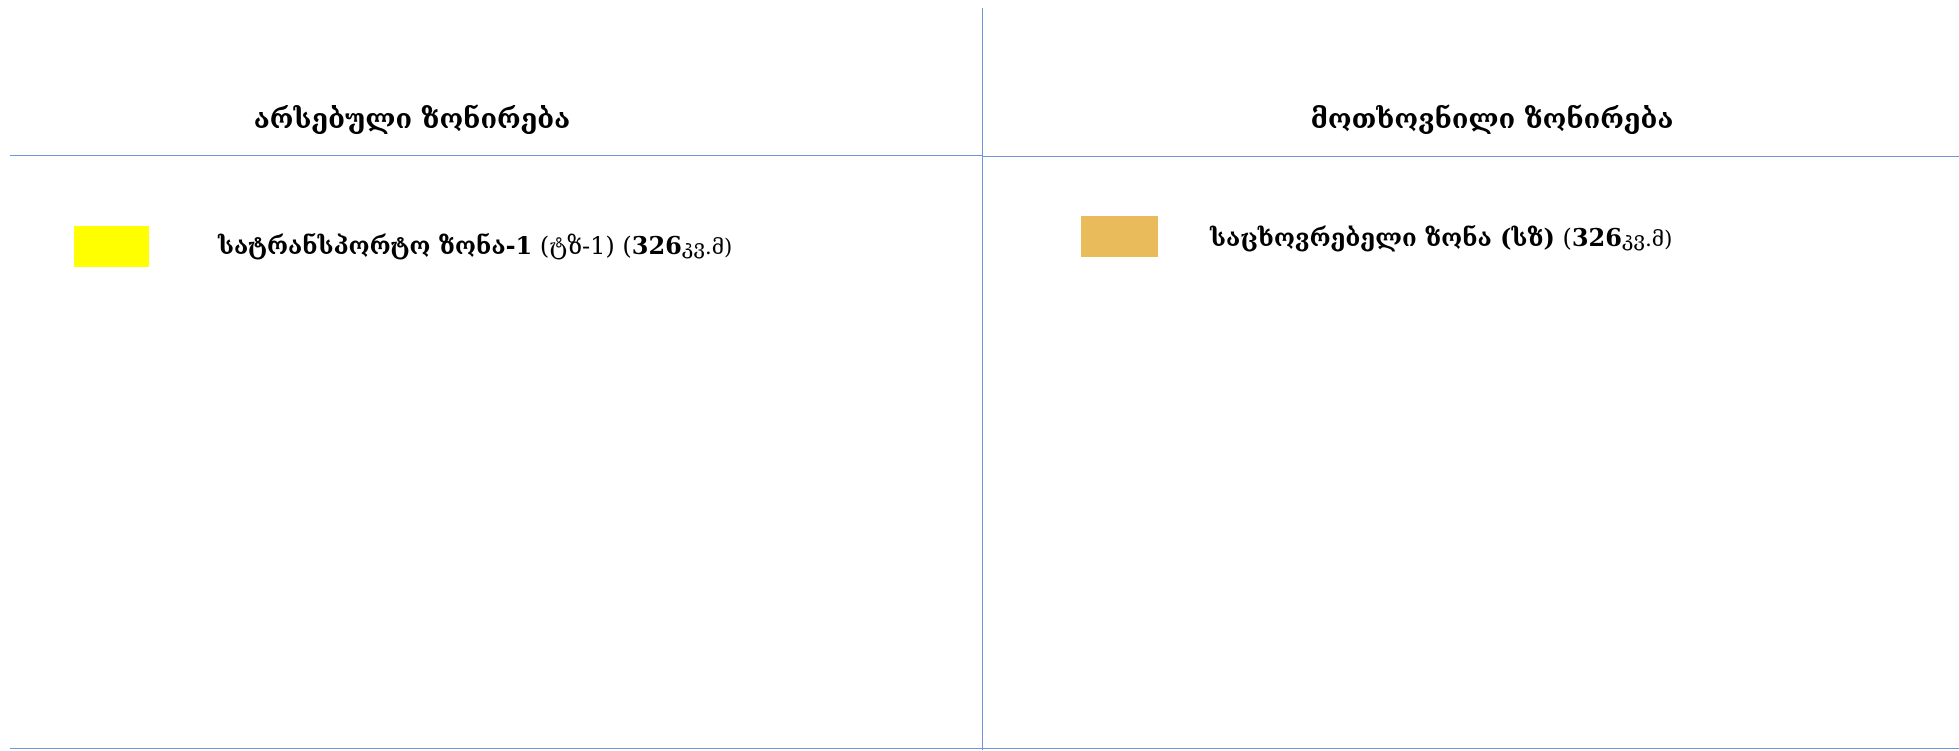 This screenshot has height=751, width=1959. Describe the element at coordinates (582, 246) in the screenshot. I see `existing-zone-code: (ტზ-1) (` at that location.